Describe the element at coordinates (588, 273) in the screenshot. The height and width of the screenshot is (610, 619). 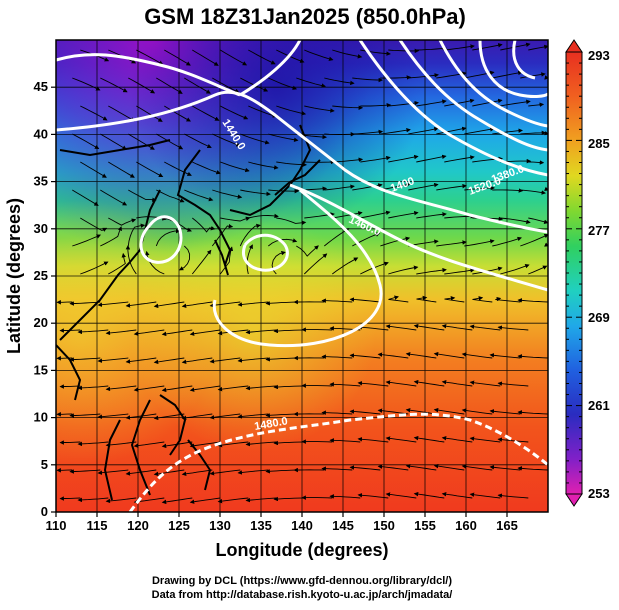
I see `colorbar: 293 285 277 269 261 253` at that location.